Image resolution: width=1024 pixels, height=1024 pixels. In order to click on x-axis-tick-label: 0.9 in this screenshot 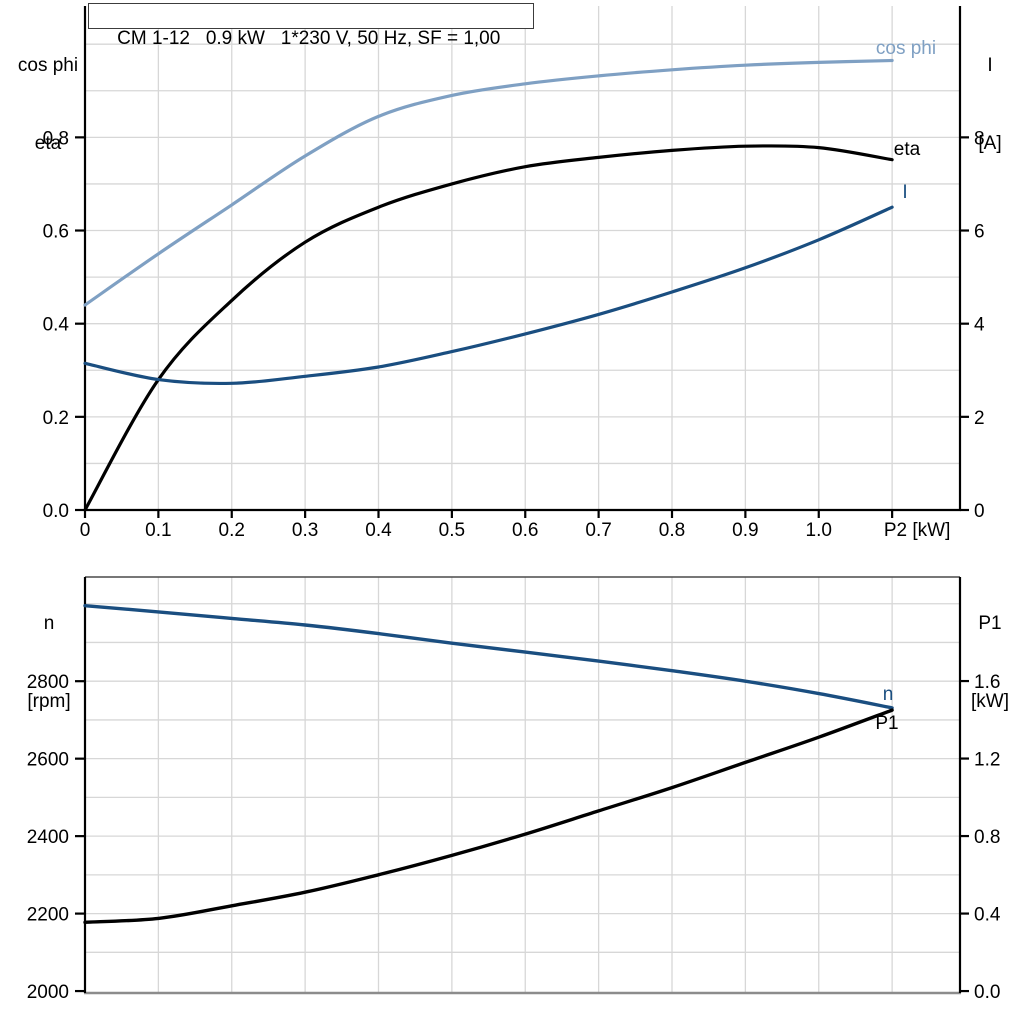, I will do `click(745, 530)`.